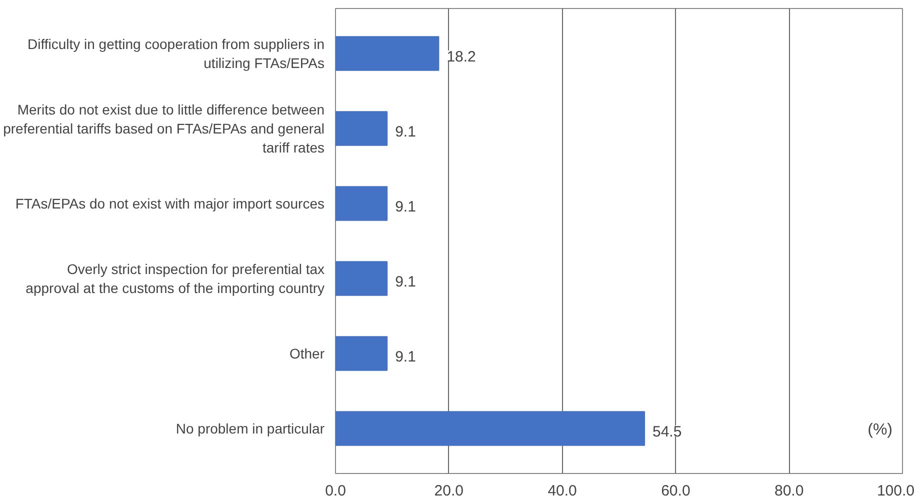 The height and width of the screenshot is (498, 914). Describe the element at coordinates (250, 428) in the screenshot. I see `y-tick-label: No problem in particular` at that location.